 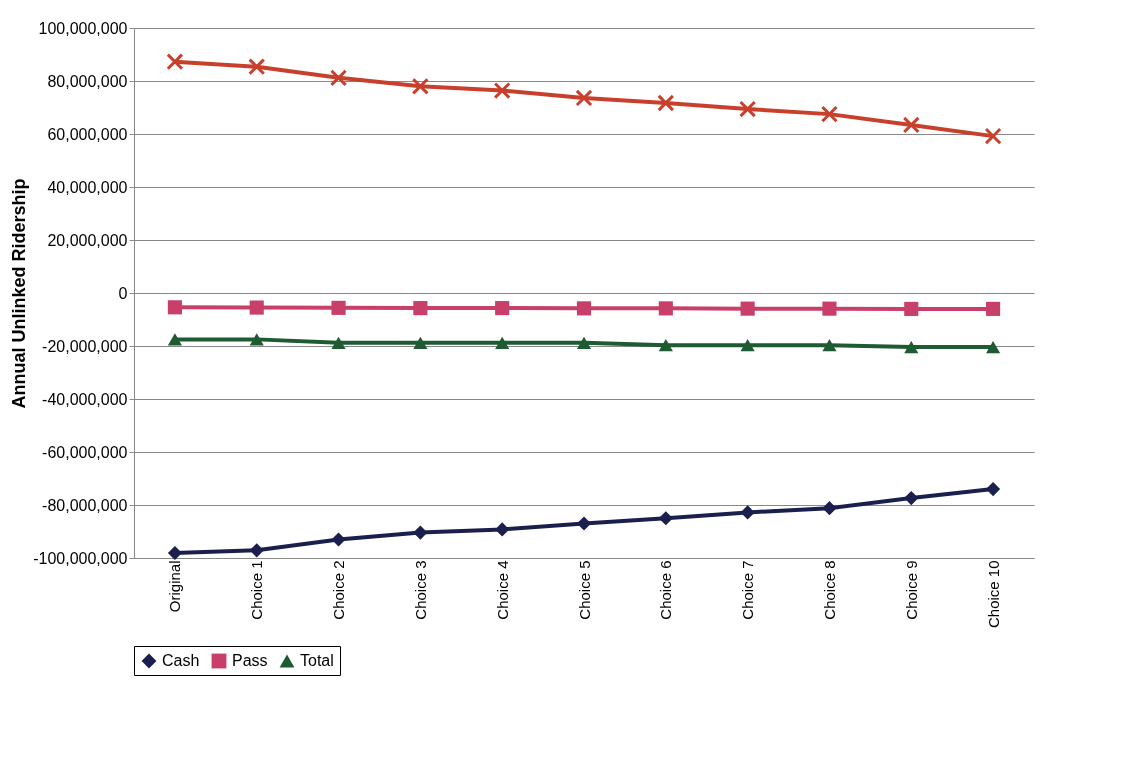 What do you see at coordinates (87, 134) in the screenshot?
I see `y-tick-label: 60,000,000` at bounding box center [87, 134].